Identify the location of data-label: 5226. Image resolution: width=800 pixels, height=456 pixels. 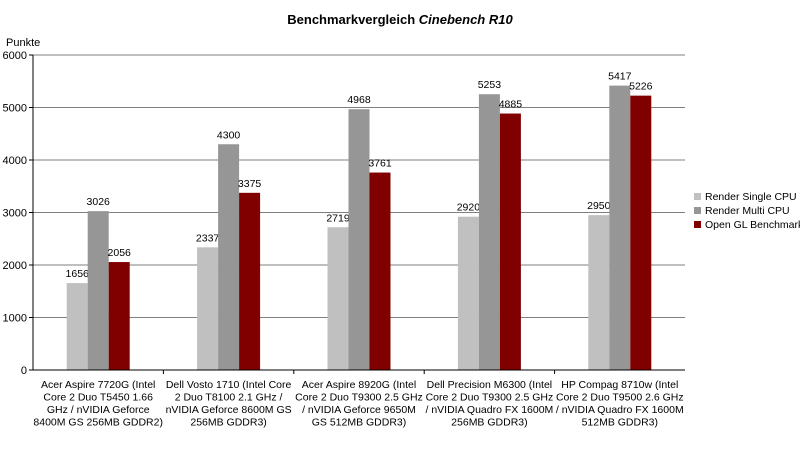
(641, 87).